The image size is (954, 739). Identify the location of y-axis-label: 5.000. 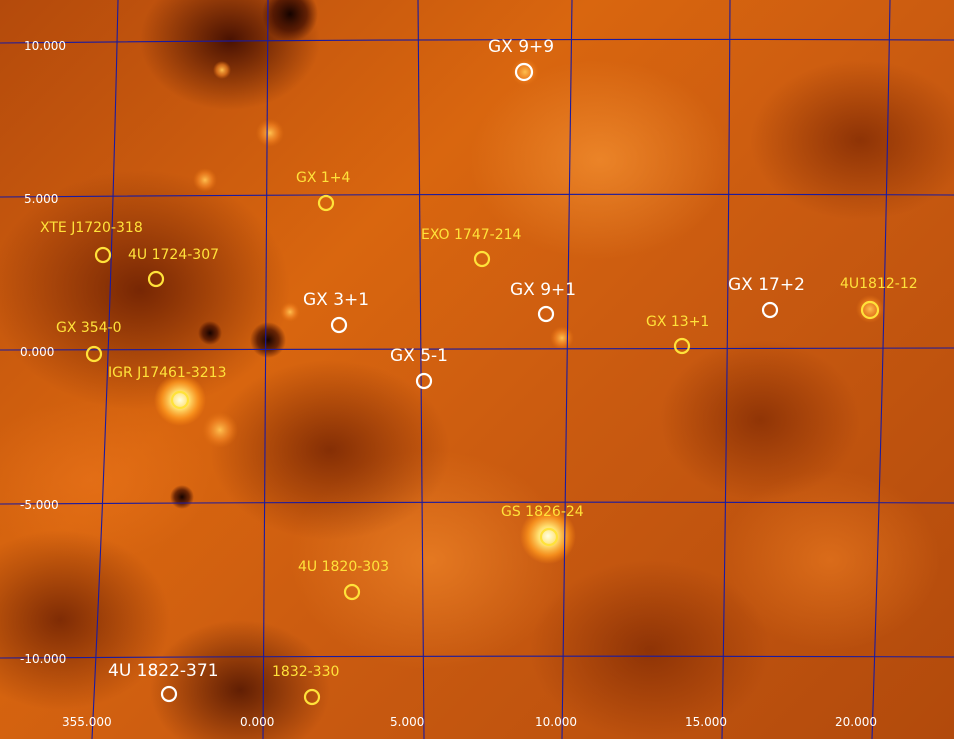
(41, 199).